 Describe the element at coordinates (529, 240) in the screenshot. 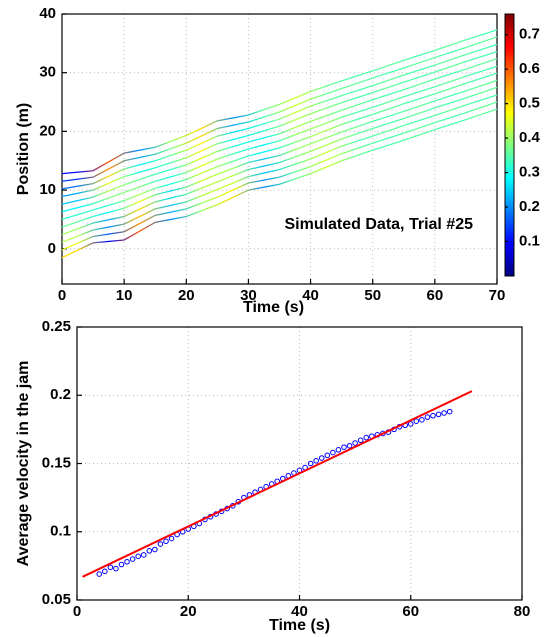

I see `colorbar-tick-label: 0.1` at that location.